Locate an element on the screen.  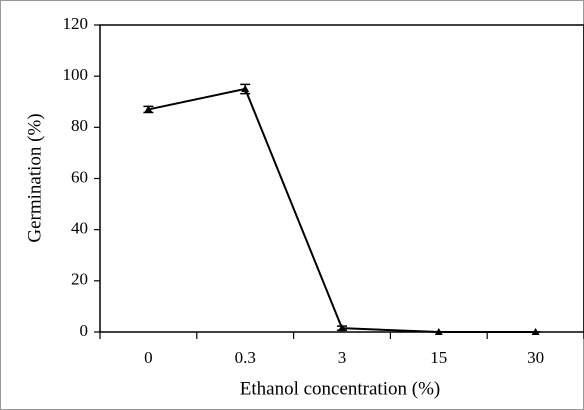
y-axis-title: Germination (%) is located at coordinates (34, 177).